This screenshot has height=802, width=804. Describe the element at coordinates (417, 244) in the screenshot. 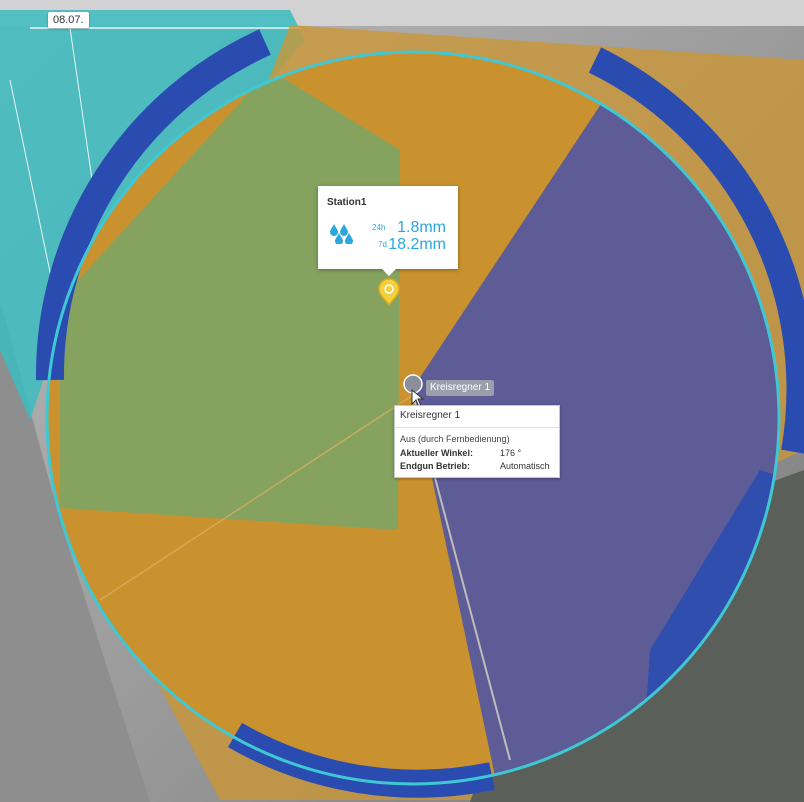

I see `rain-7d-value: 18.2mm` at that location.